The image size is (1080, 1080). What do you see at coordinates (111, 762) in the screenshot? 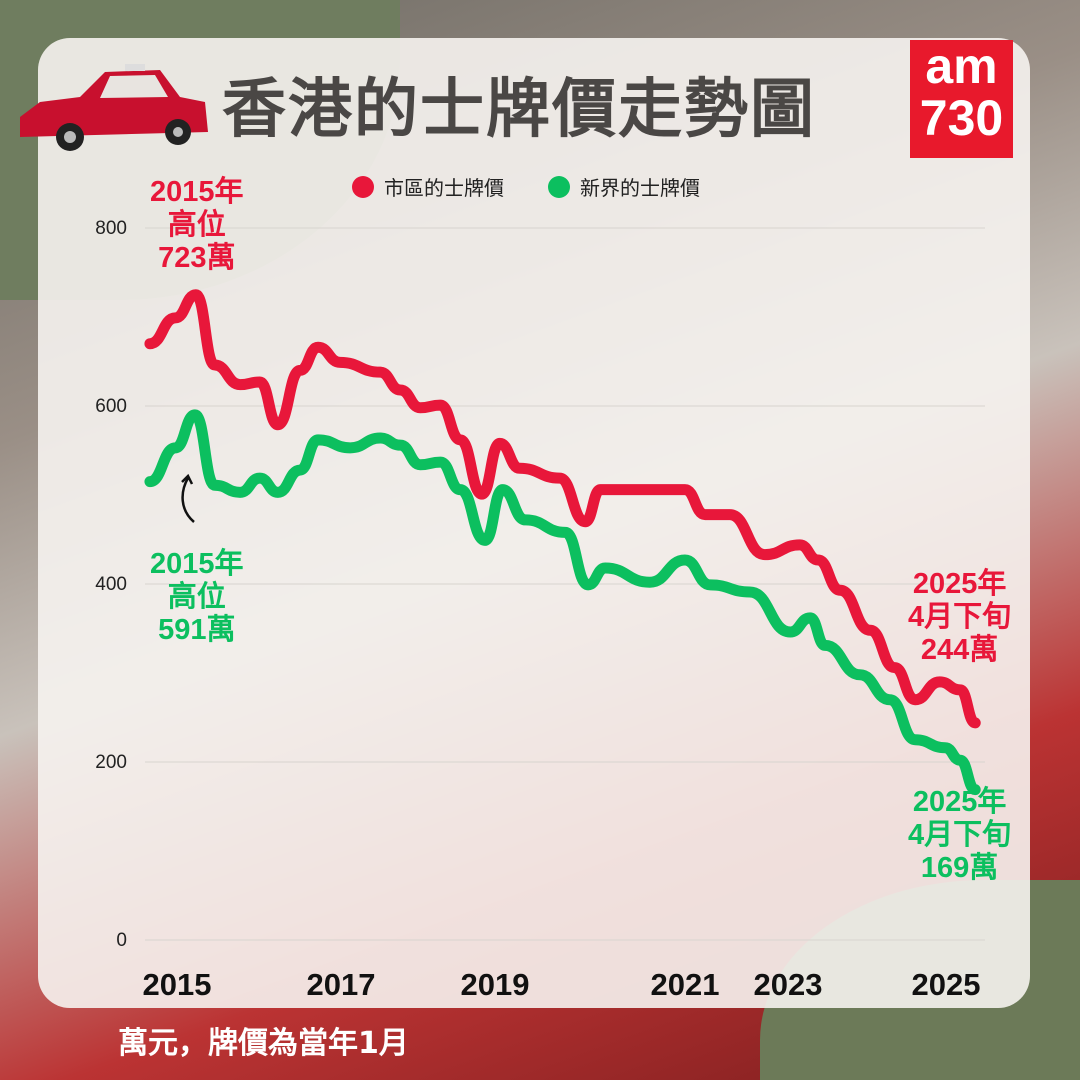
I see `y-tick-label: 200` at bounding box center [111, 762].